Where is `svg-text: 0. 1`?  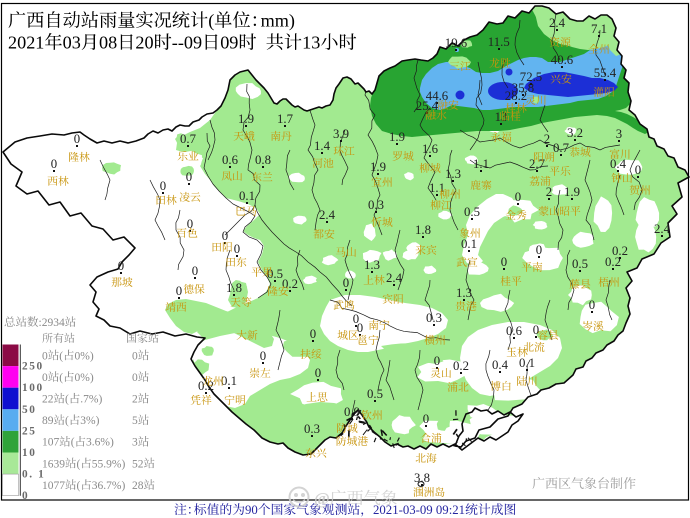
svg-text: 0. 1 is located at coordinates (33, 475).